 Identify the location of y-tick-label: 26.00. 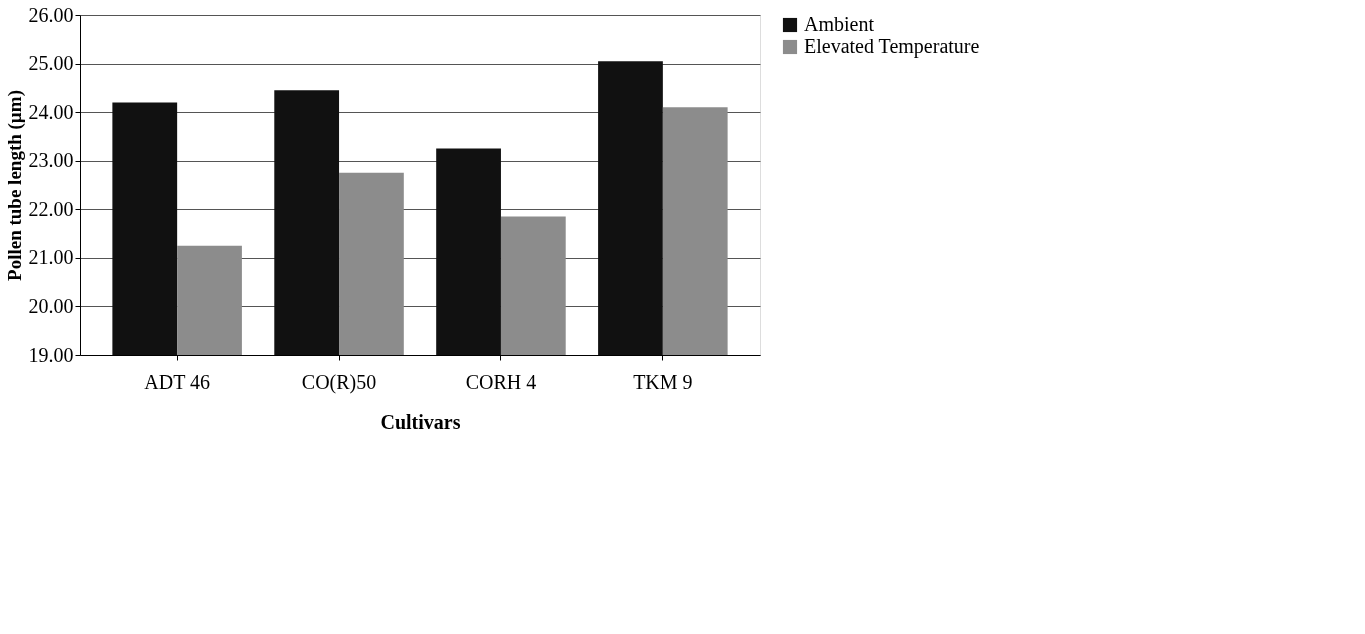
(51, 14).